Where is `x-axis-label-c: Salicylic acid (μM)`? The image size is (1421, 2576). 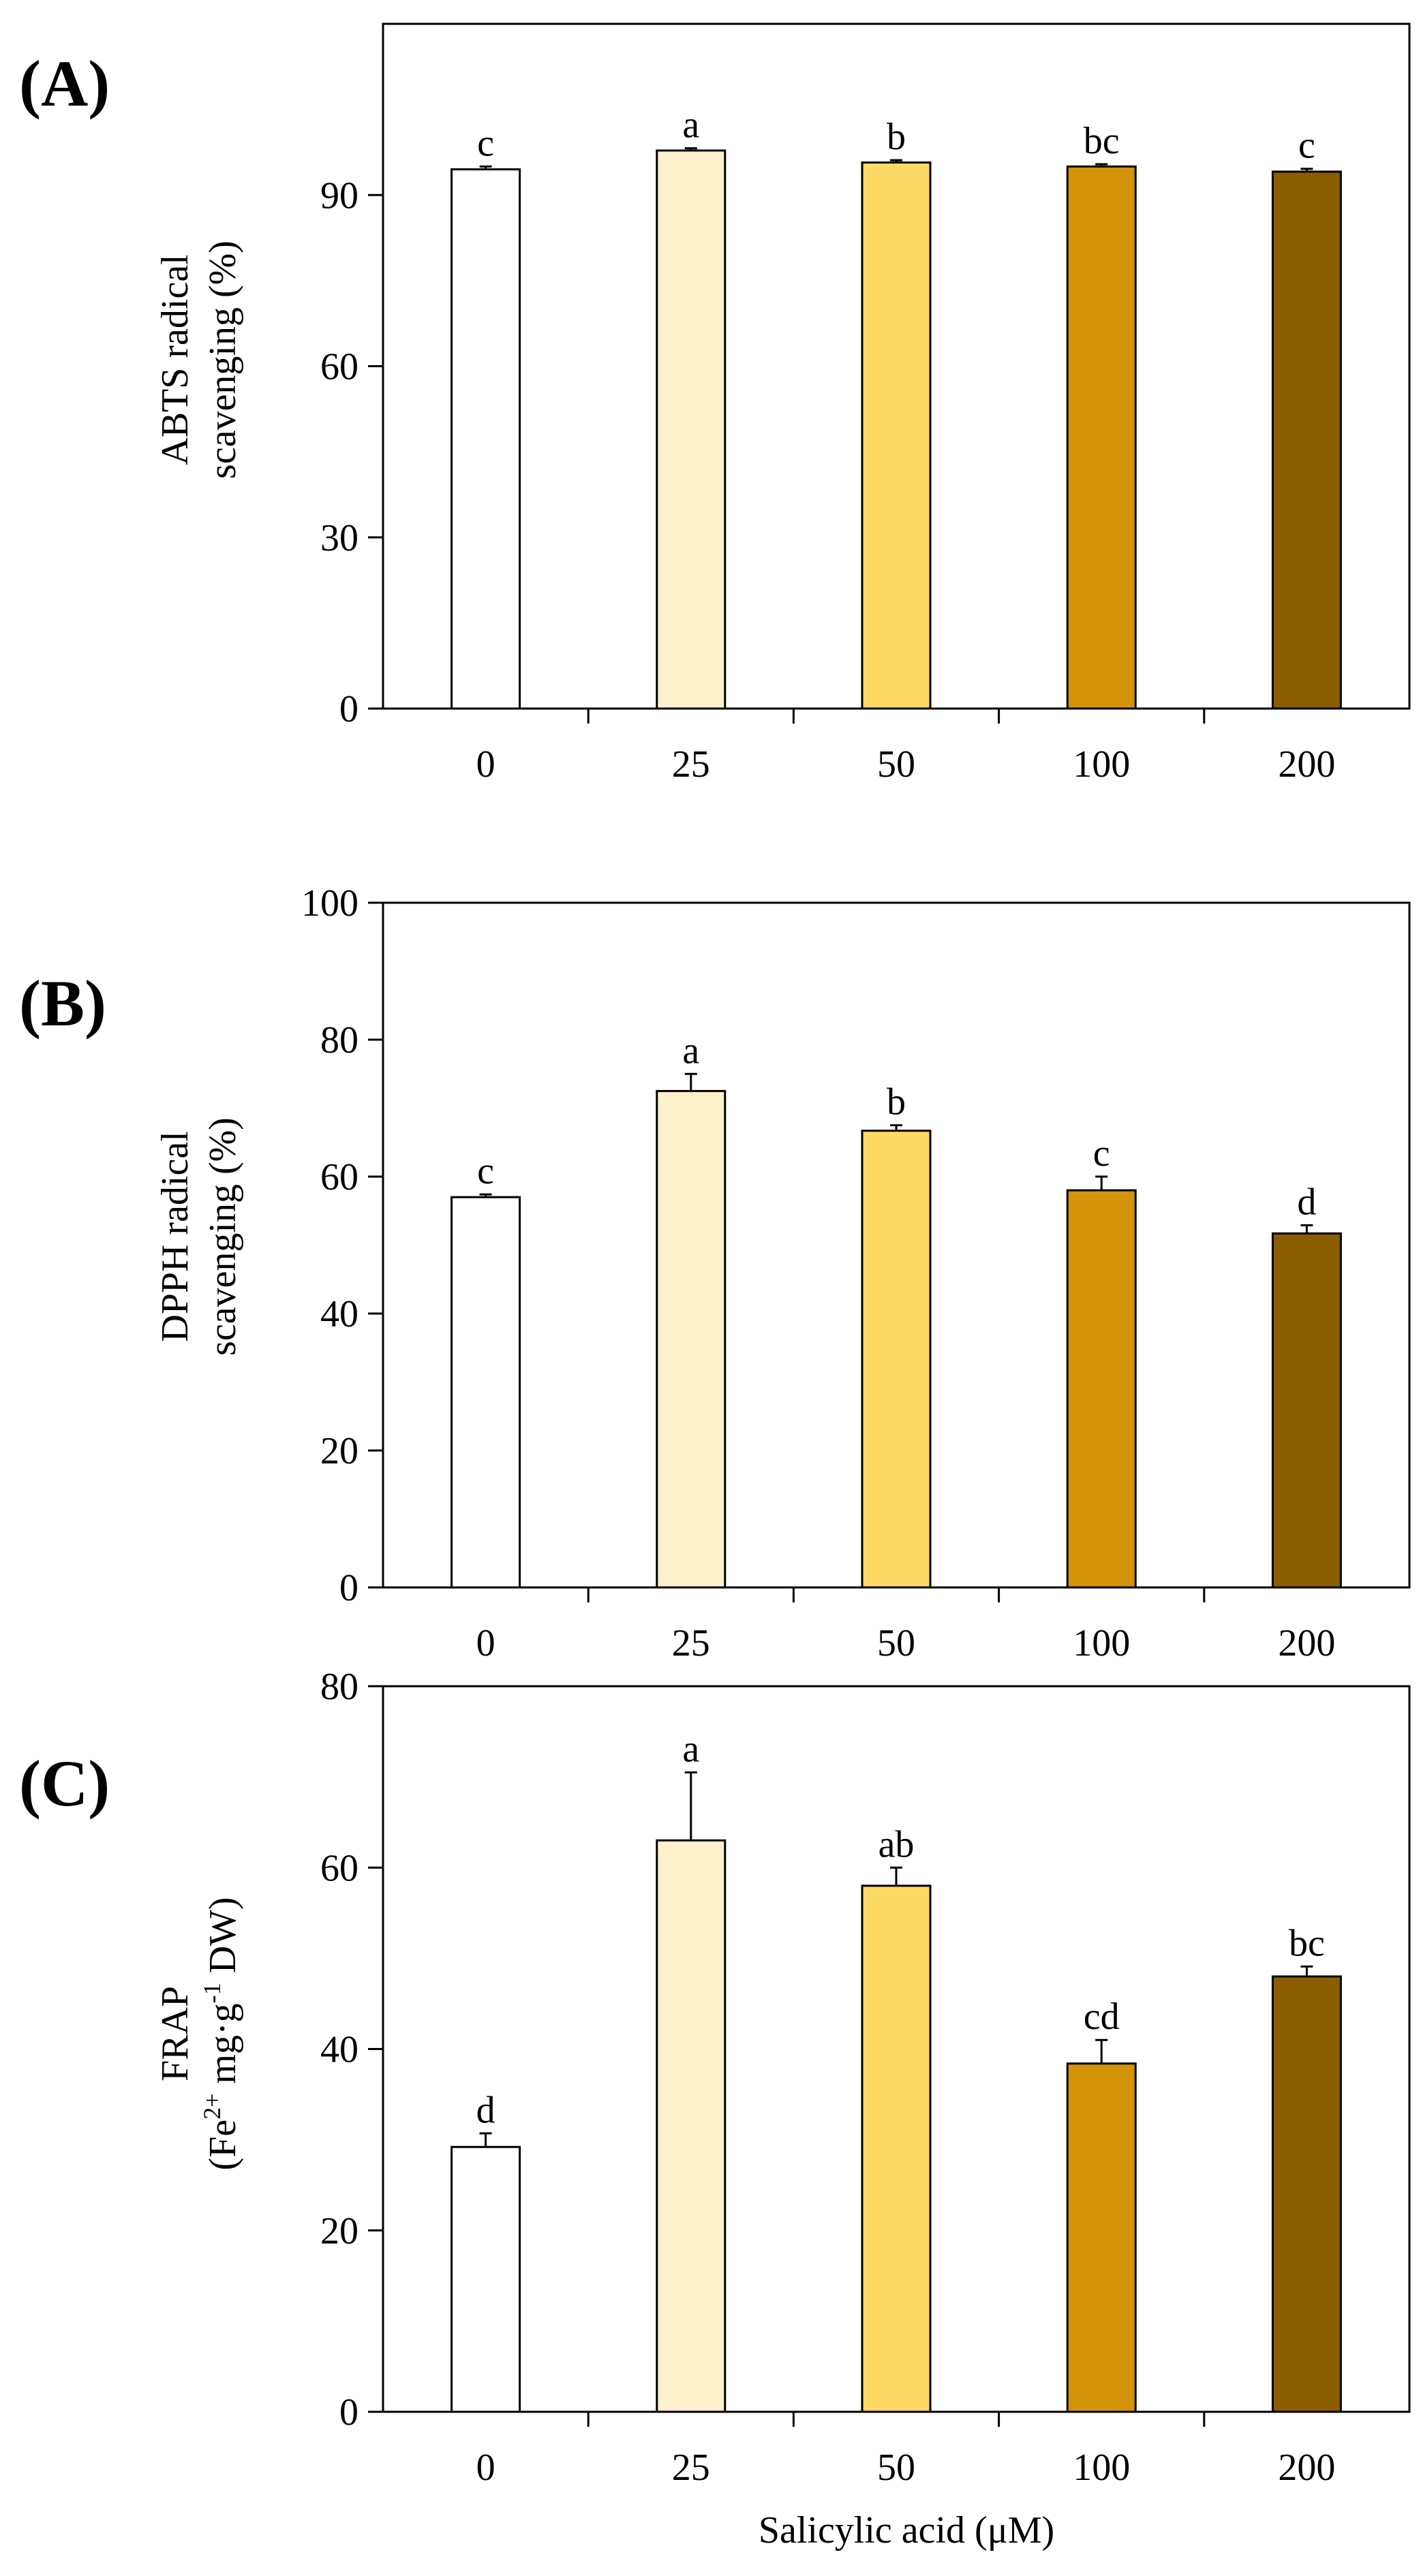
x-axis-label-c: Salicylic acid (μM) is located at coordinates (906, 2530).